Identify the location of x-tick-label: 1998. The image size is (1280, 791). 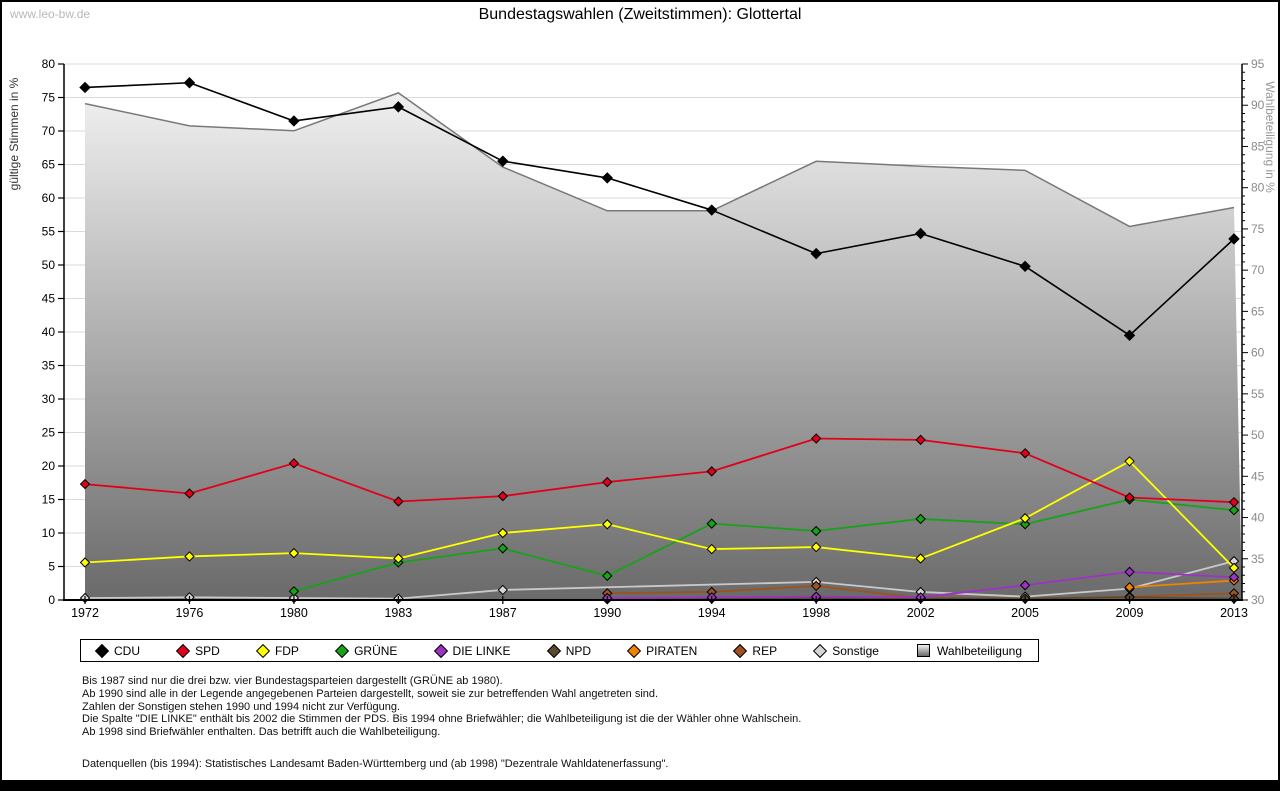
(816, 613).